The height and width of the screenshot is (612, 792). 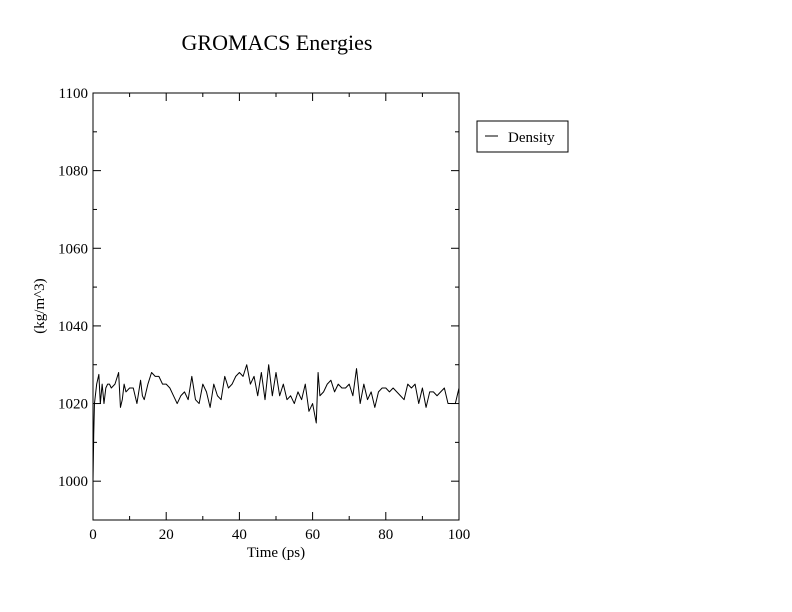 I want to click on x-axis-label: Time (ps), so click(x=276, y=553).